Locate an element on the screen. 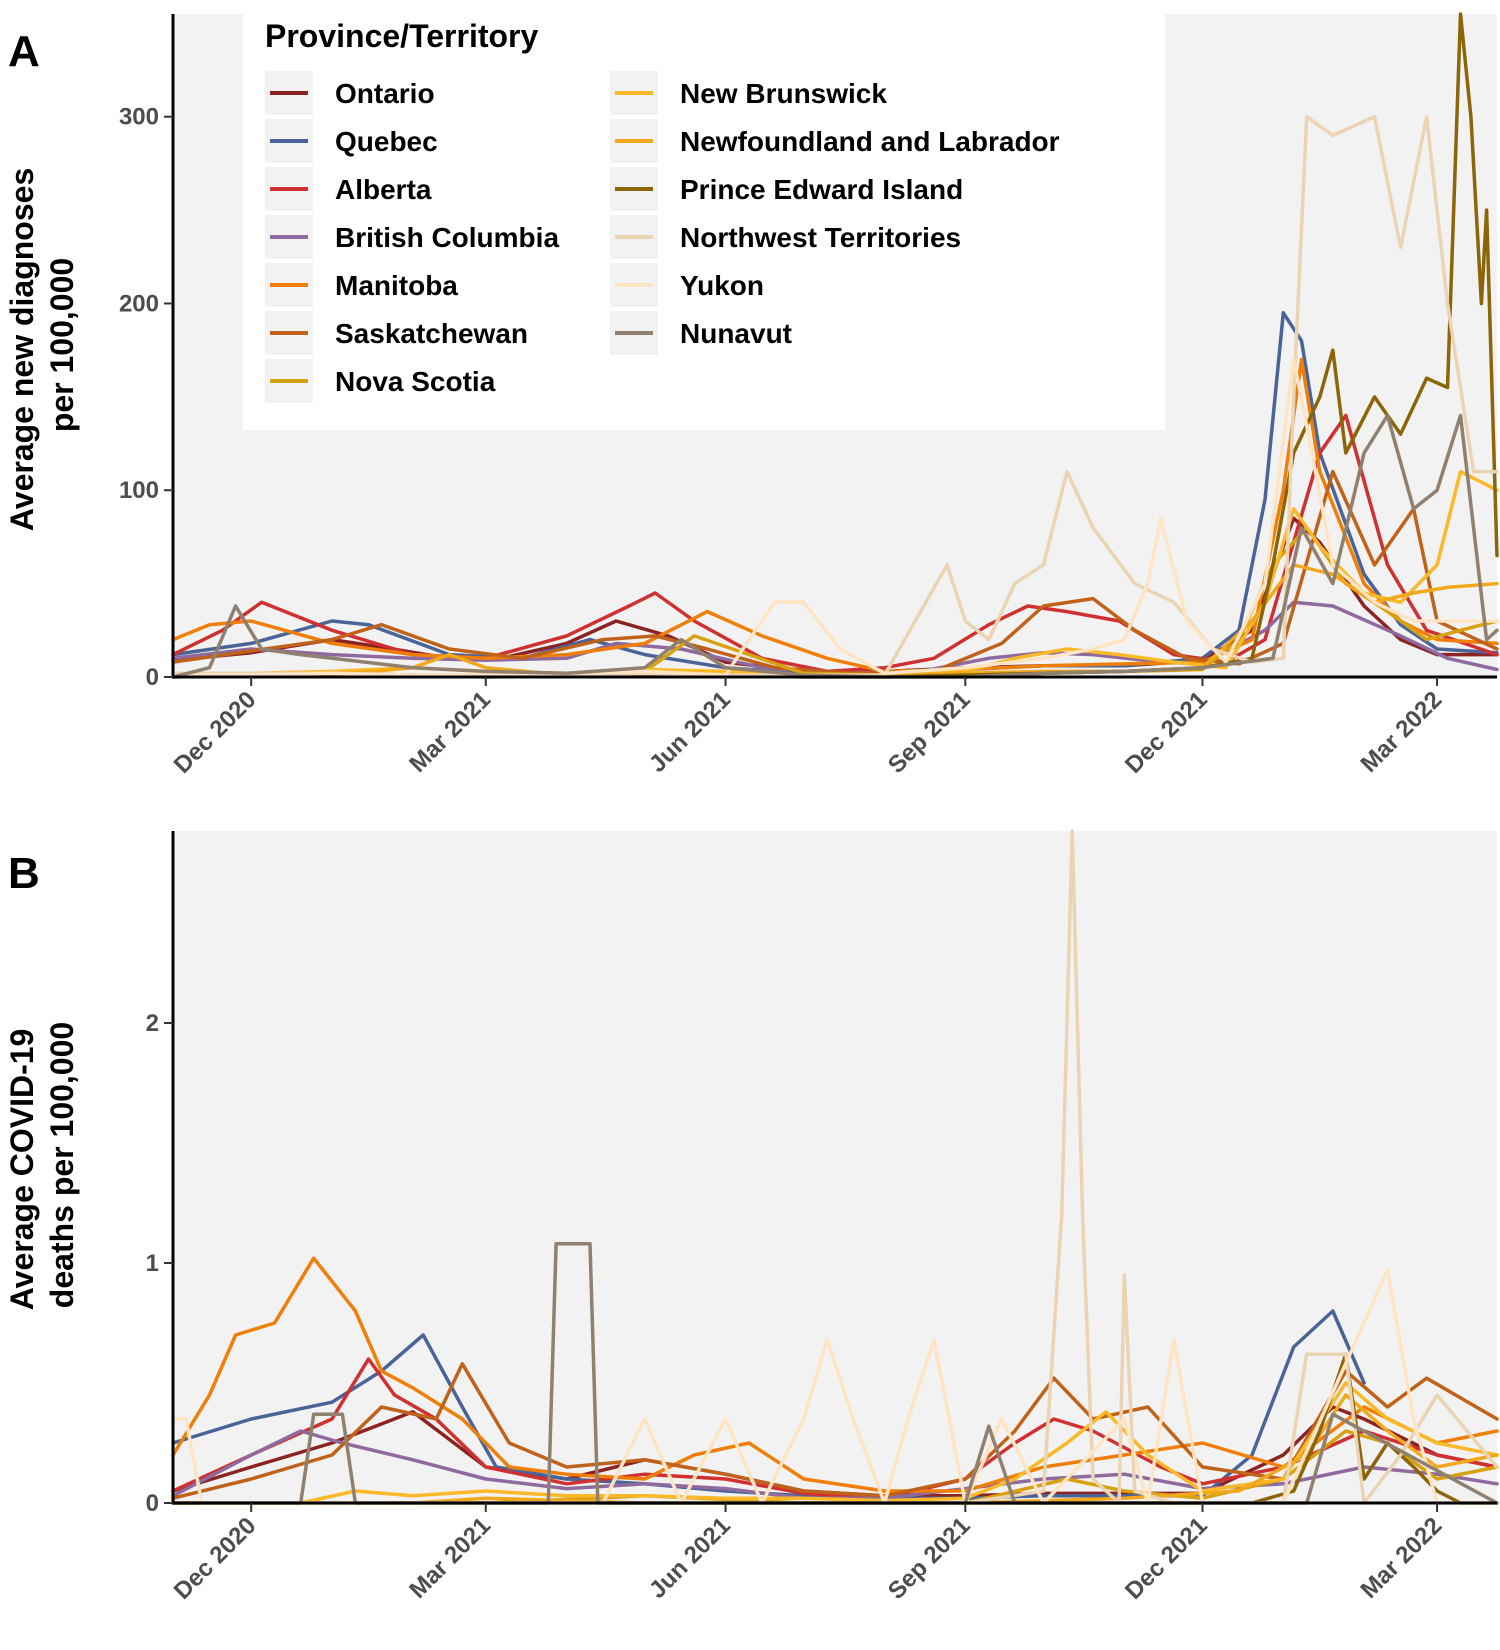 This screenshot has width=1500, height=1650. panel-a-y-tick-label: 100 is located at coordinates (139, 490).